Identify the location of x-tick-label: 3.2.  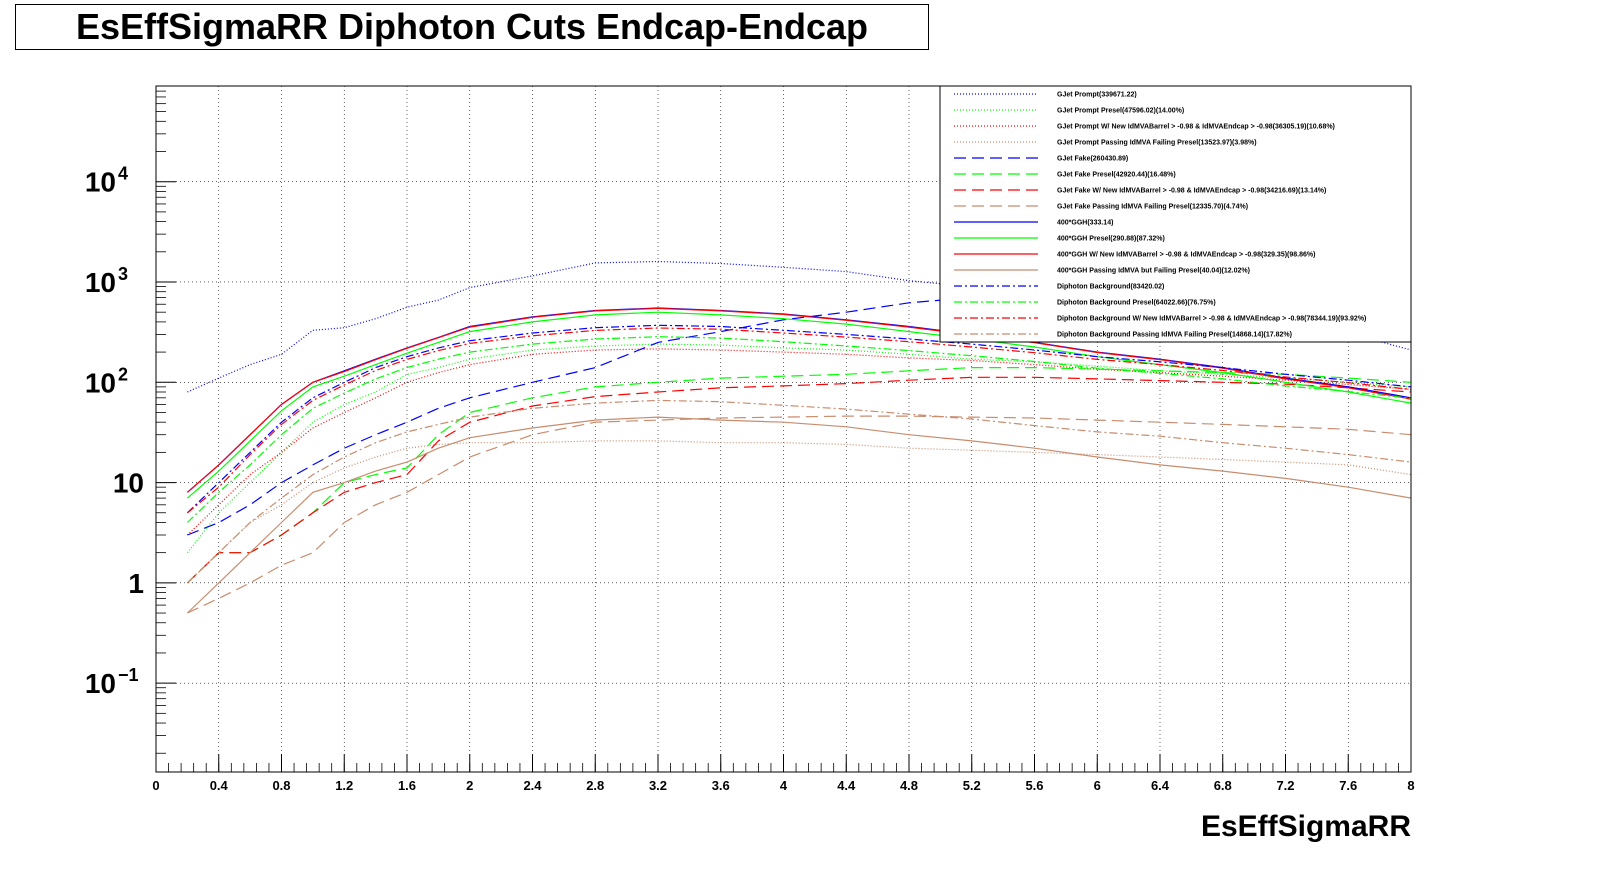
(658, 785).